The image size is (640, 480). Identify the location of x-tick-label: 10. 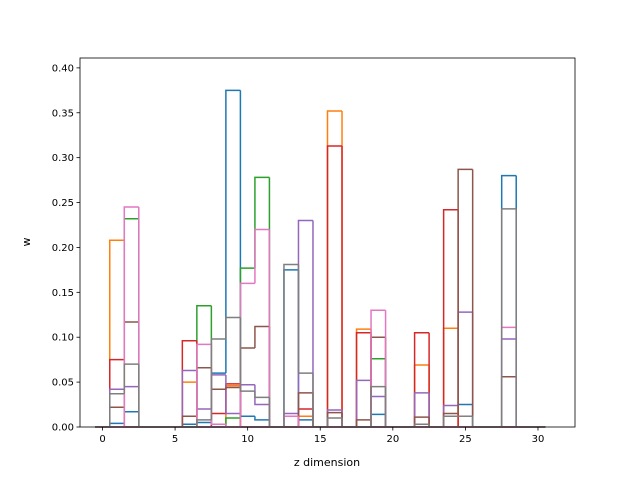
(247, 439).